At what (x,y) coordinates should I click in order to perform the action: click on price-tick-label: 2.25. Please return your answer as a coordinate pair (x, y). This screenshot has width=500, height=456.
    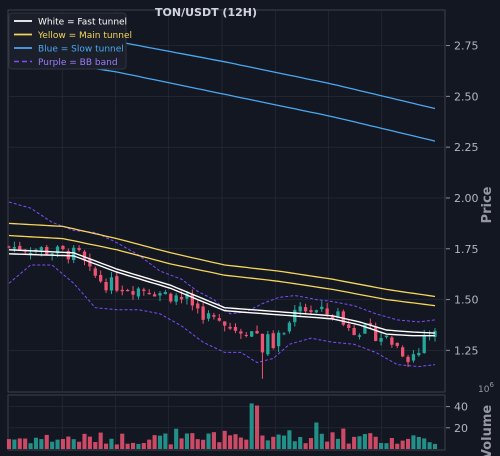
    Looking at the image, I should click on (466, 147).